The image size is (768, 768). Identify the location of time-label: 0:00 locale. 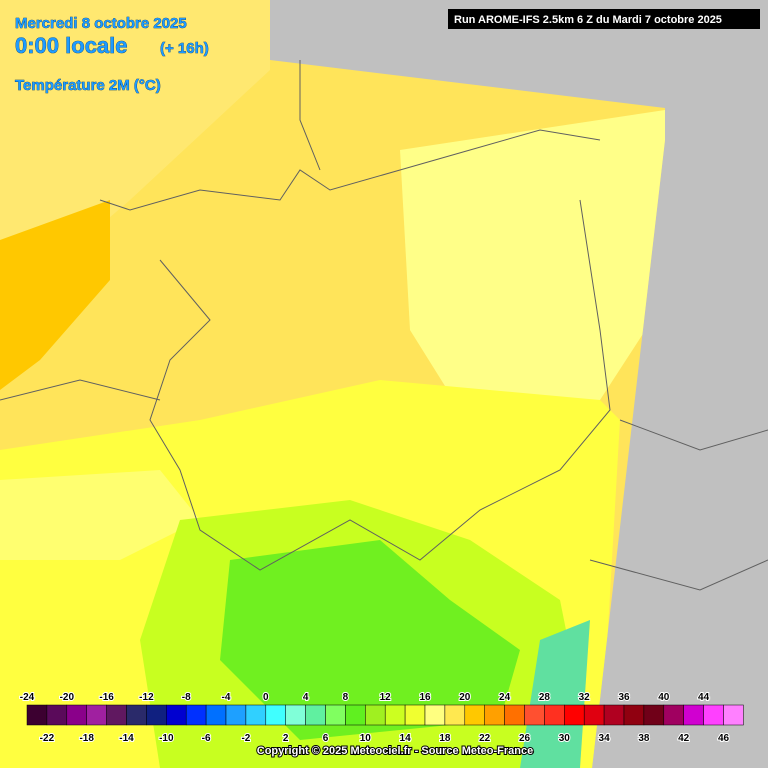
(71, 45).